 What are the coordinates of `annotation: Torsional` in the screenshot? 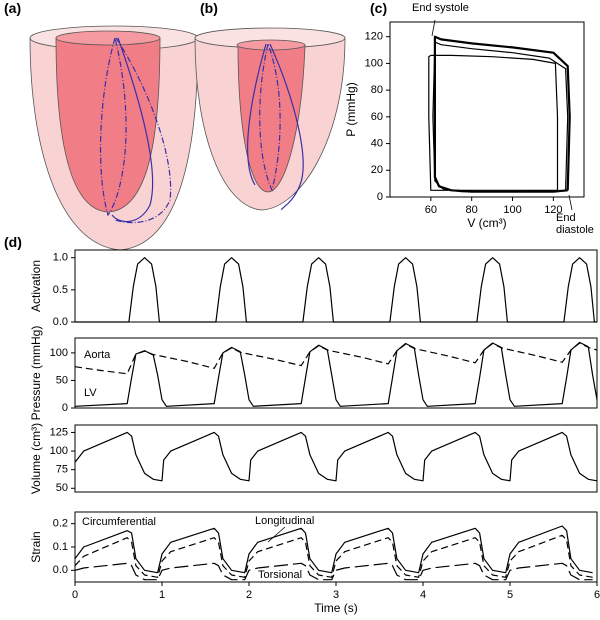 It's located at (280, 575).